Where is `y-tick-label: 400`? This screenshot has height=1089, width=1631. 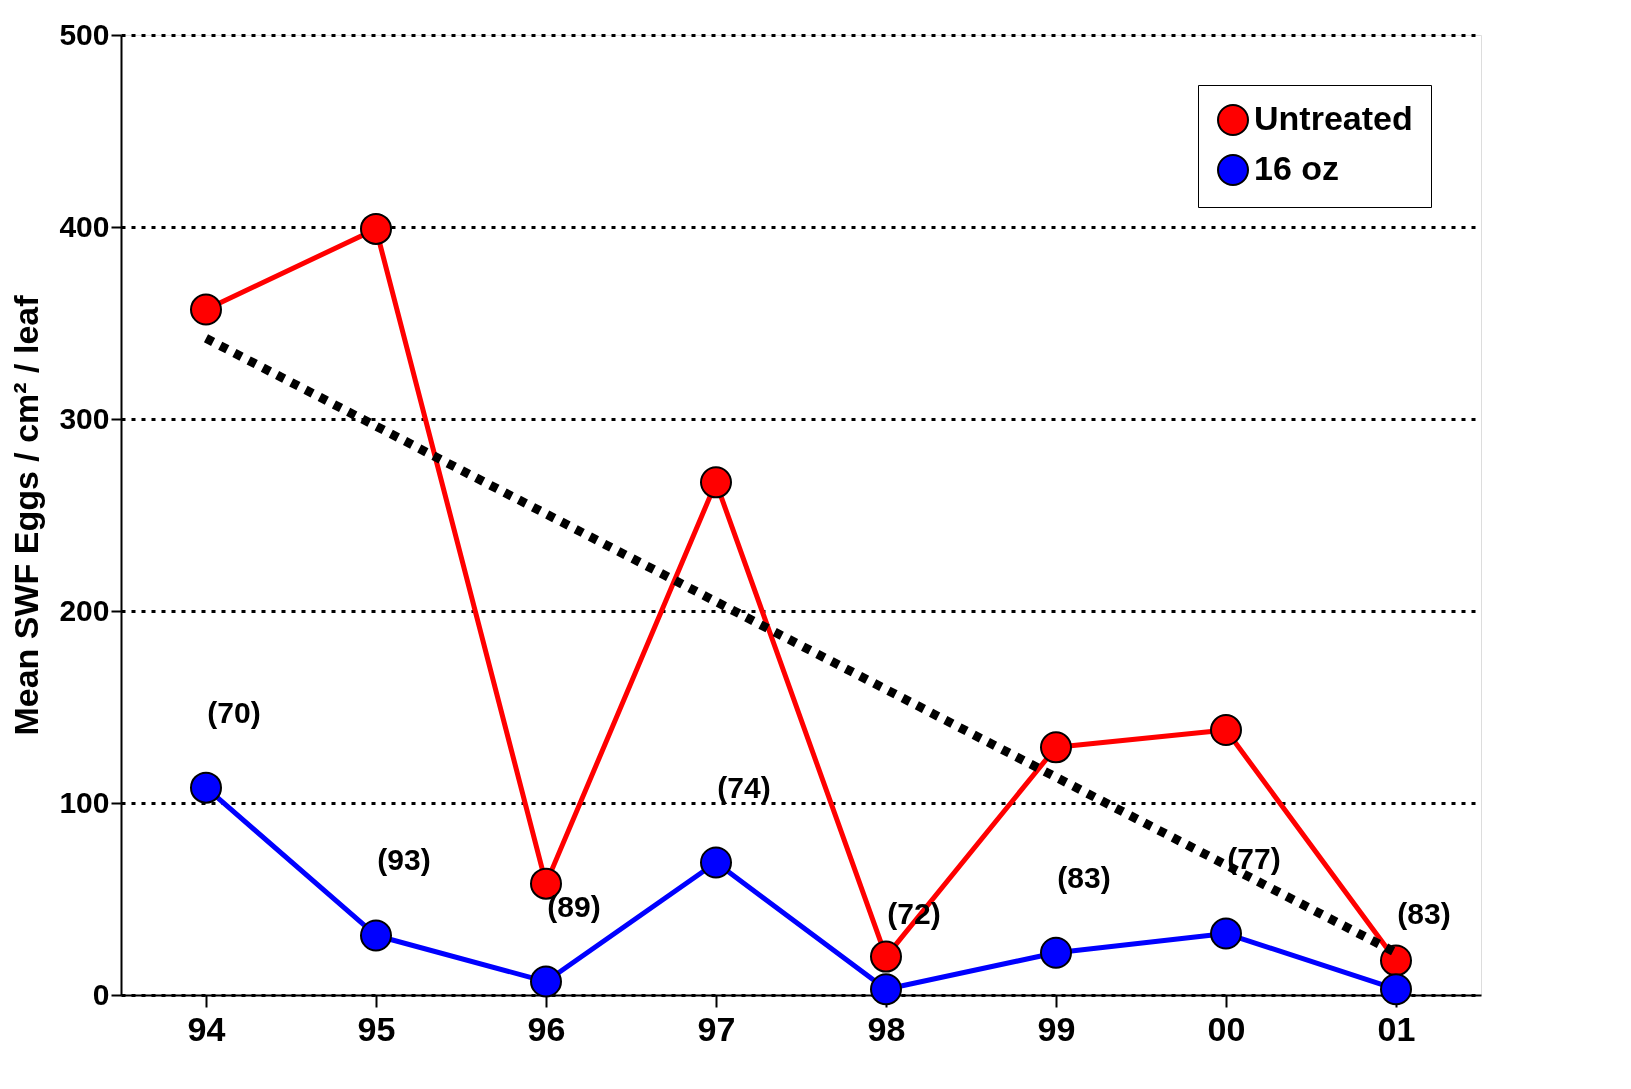 y-tick-label: 400 is located at coordinates (84, 226).